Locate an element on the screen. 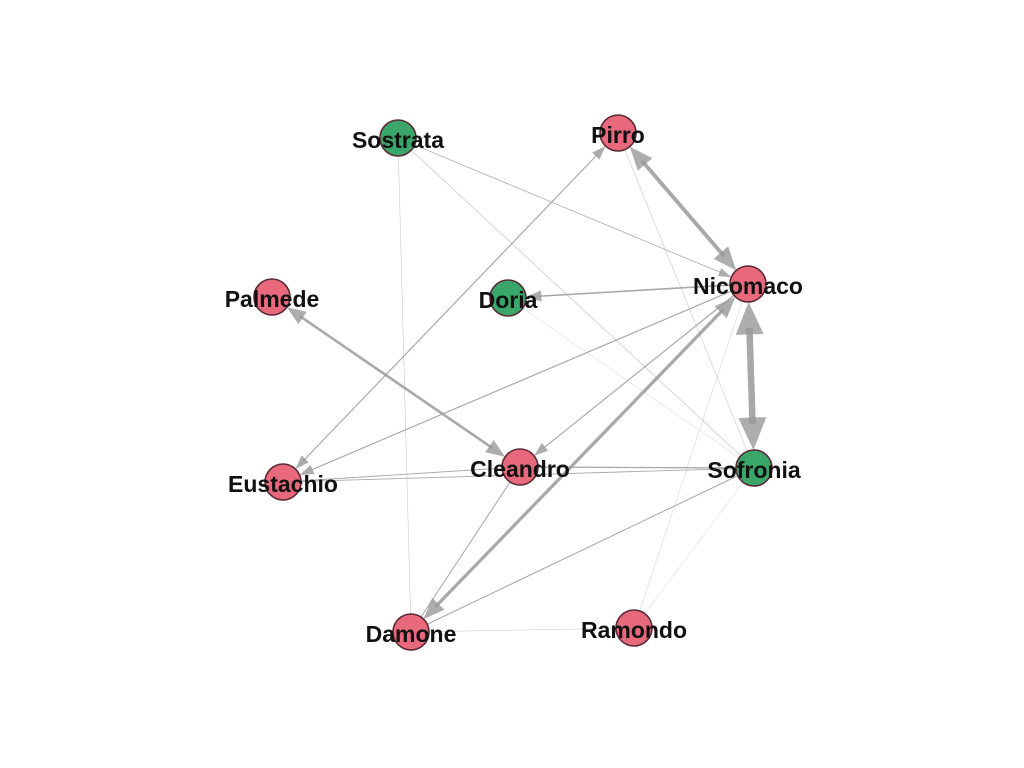 The height and width of the screenshot is (768, 1024). edge-cleandro-damone is located at coordinates (465, 549).